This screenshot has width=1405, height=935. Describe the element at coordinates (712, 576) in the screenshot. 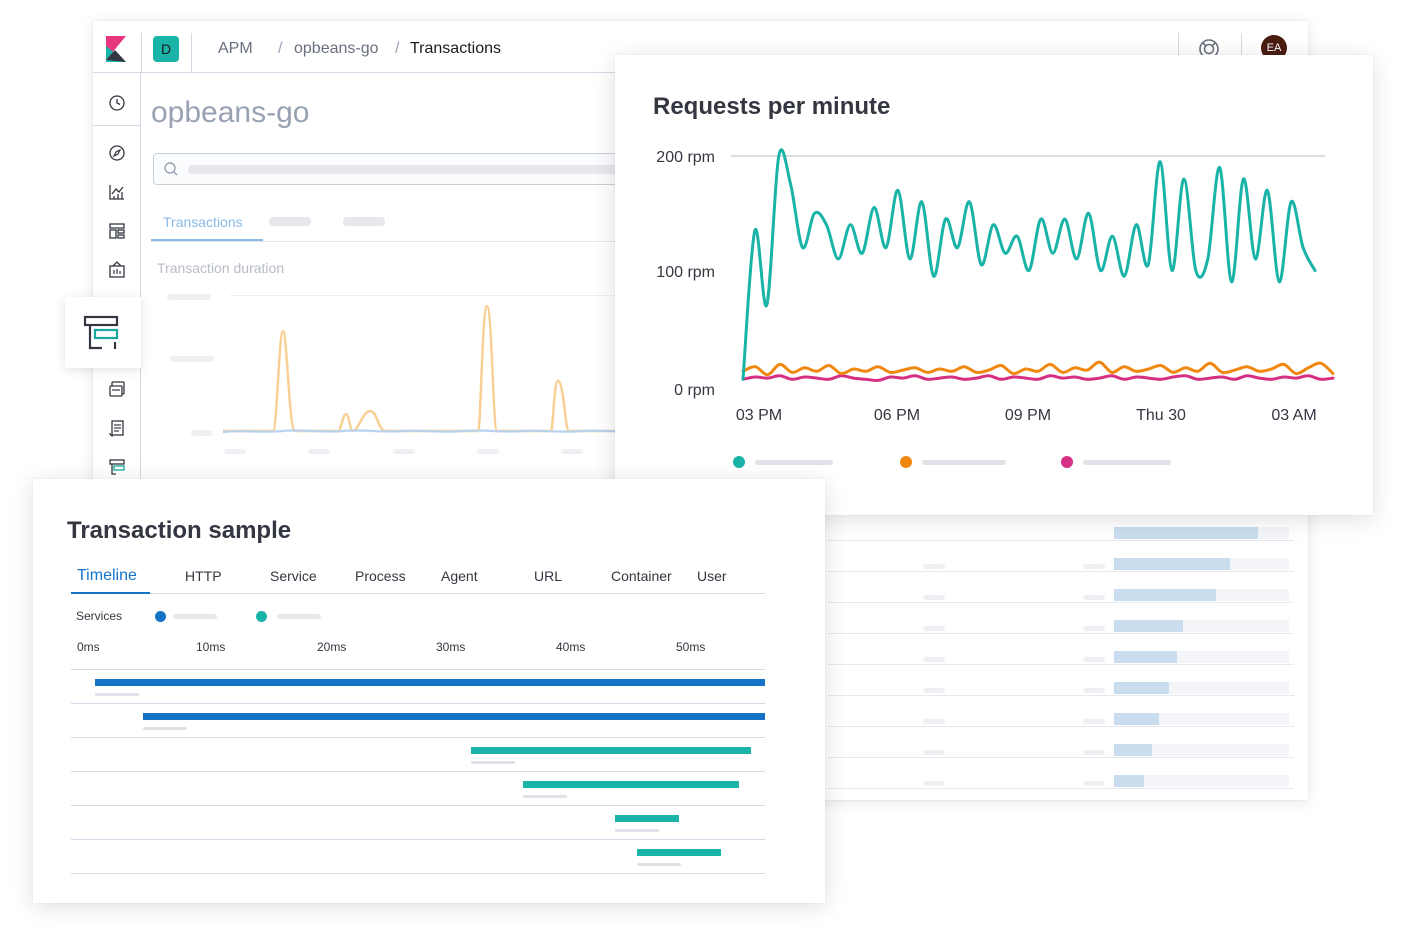

I see `tab-user: User` at that location.